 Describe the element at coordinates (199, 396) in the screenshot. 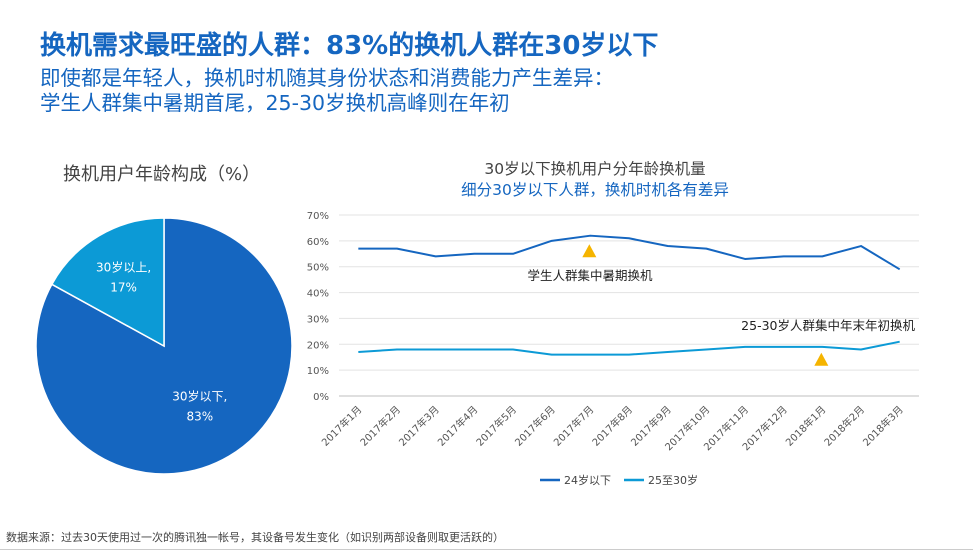

I see `pie-slice-label-0: 30岁以下,` at that location.